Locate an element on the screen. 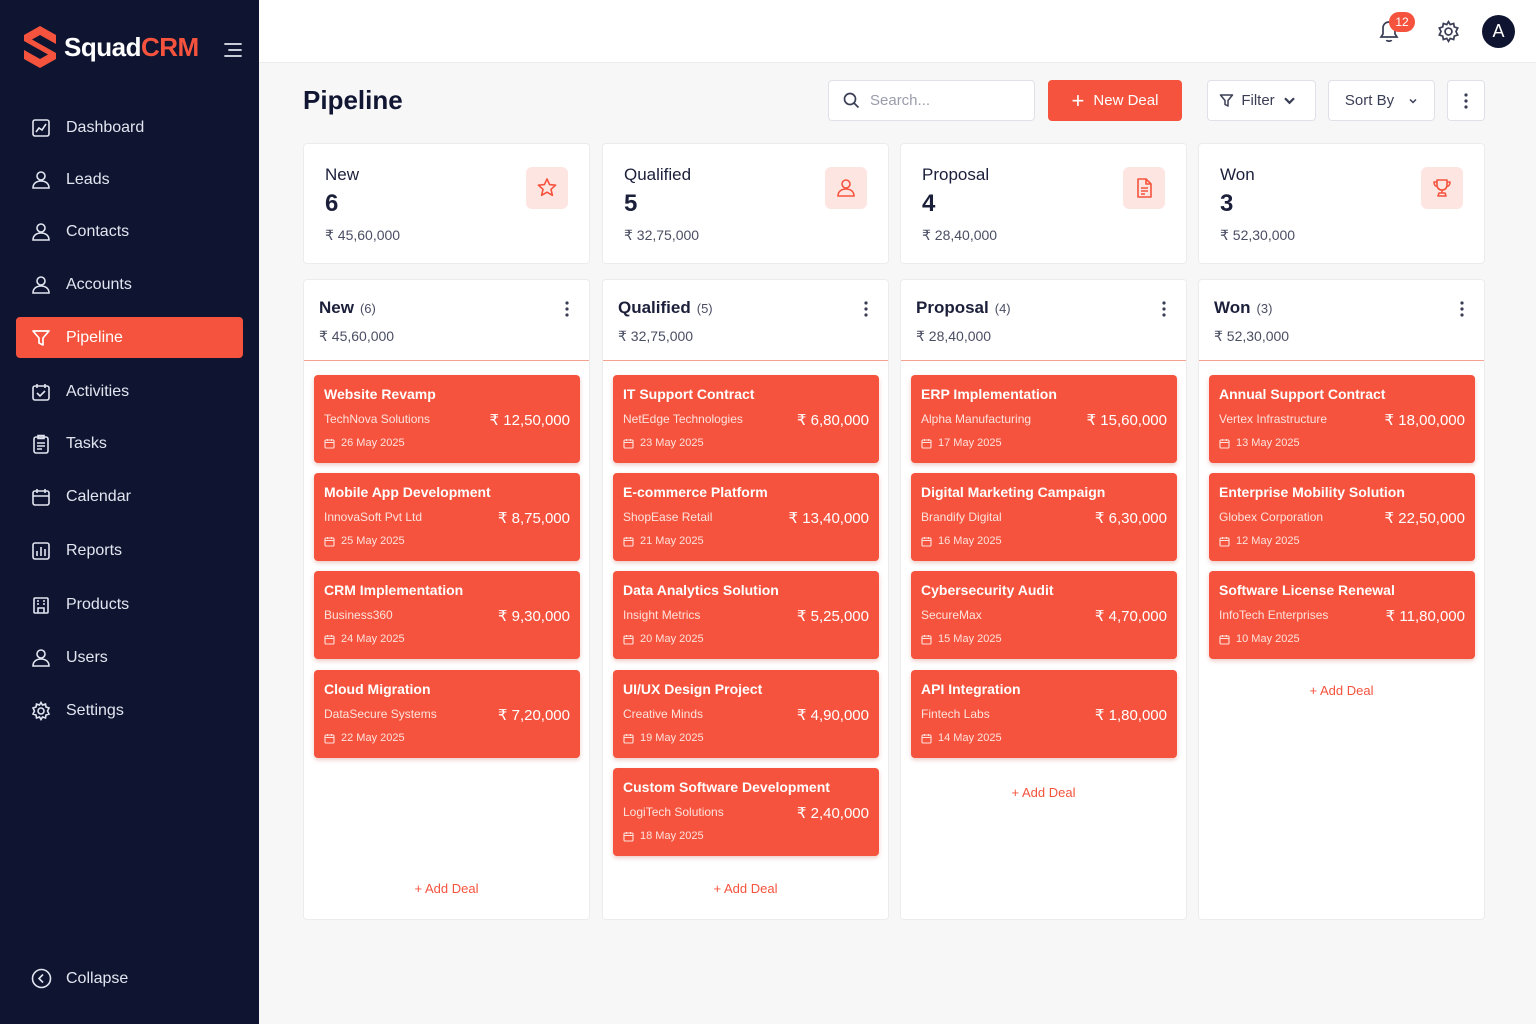 The image size is (1536, 1024). deal-date: 20 May 2025 is located at coordinates (663, 639).